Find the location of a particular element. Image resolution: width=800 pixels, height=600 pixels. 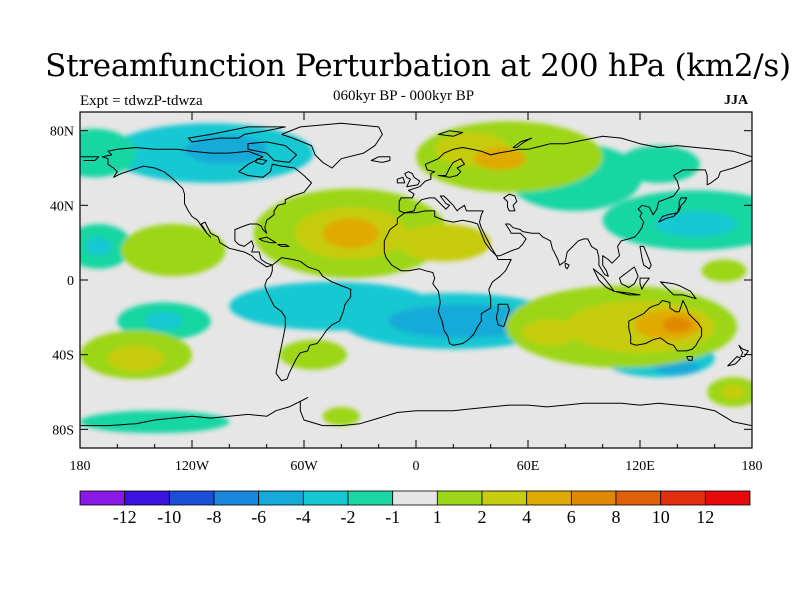

lon-tick-label: 120W is located at coordinates (192, 466).